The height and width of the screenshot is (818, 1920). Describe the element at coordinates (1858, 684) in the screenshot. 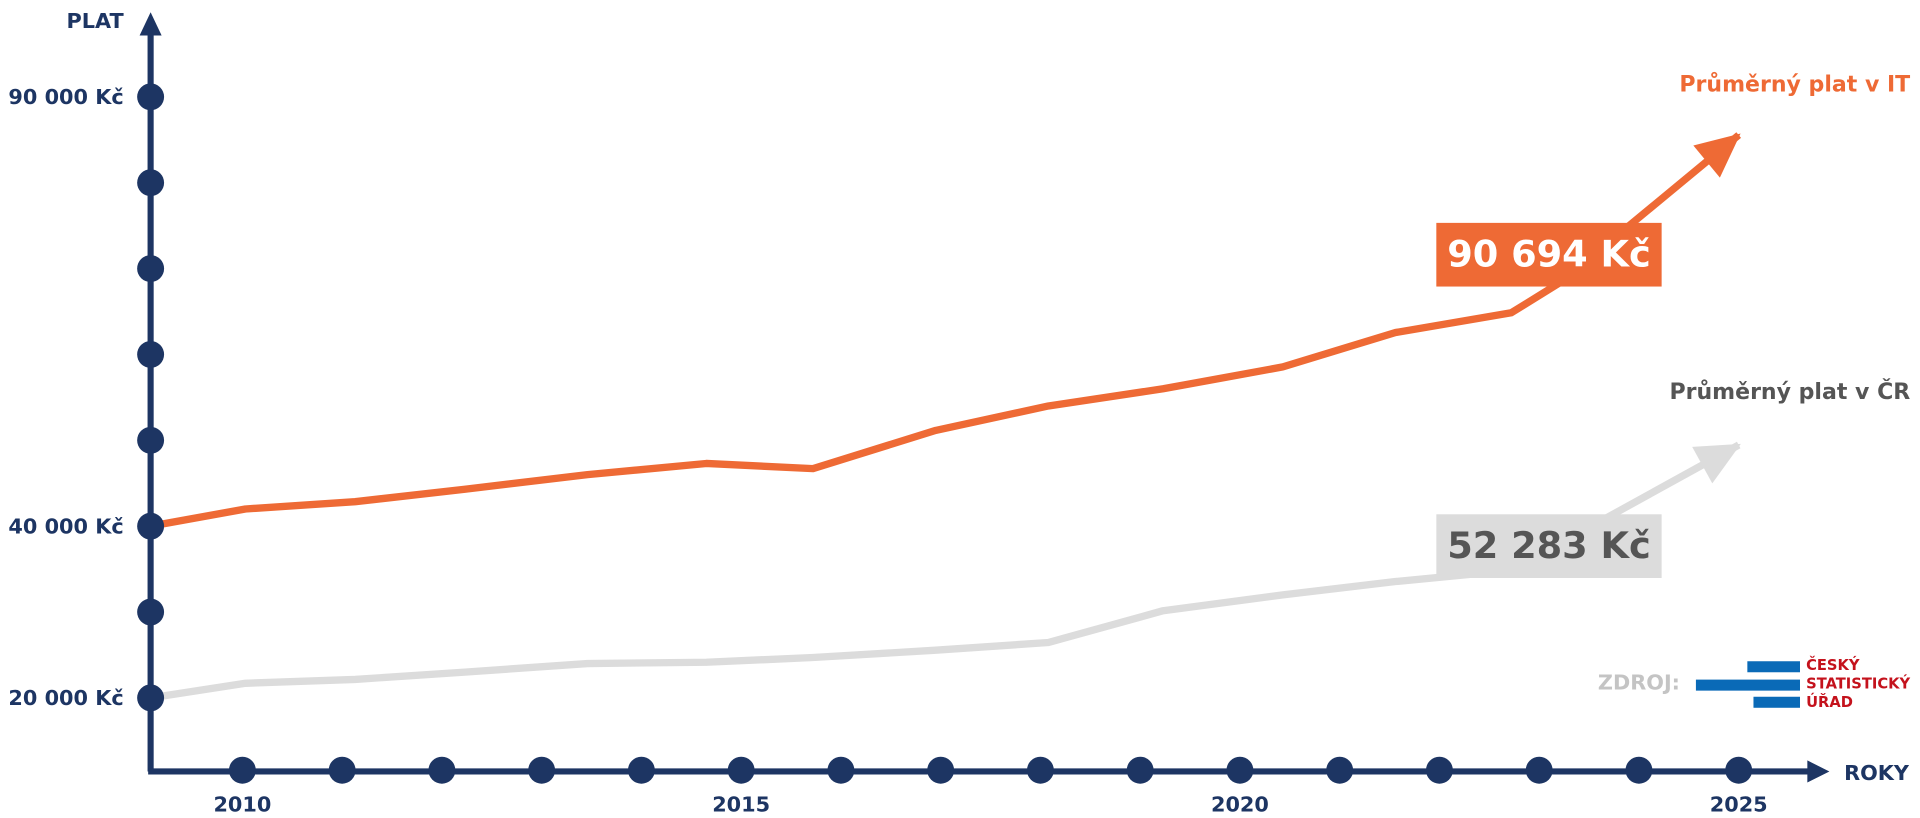

I see `logo-text: STATISTICKÝ` at that location.